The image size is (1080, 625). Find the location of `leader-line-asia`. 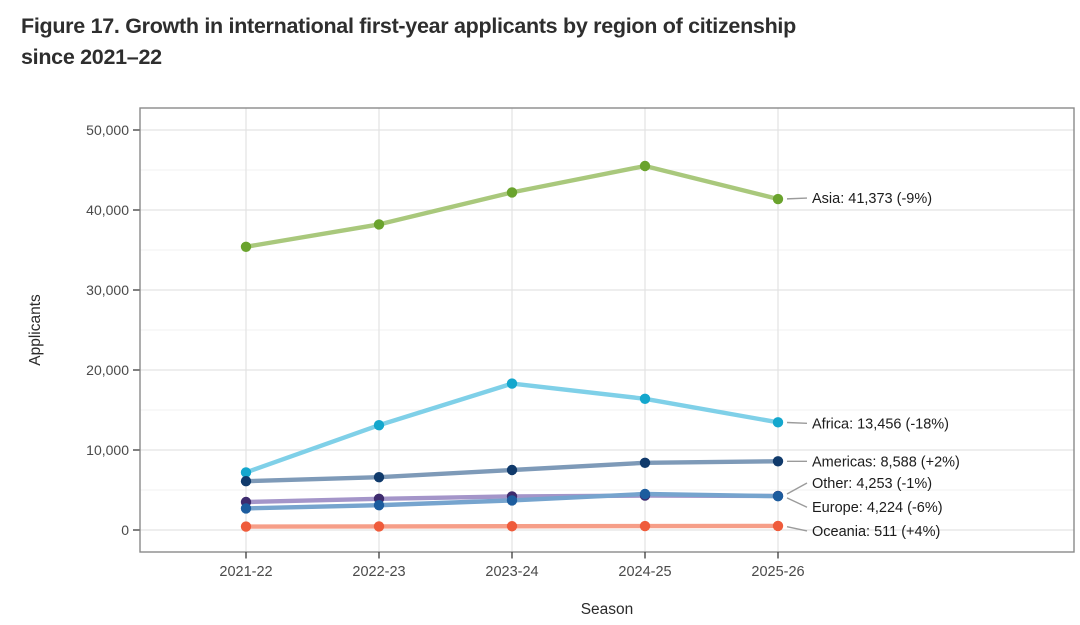

leader-line-asia is located at coordinates (797, 198).